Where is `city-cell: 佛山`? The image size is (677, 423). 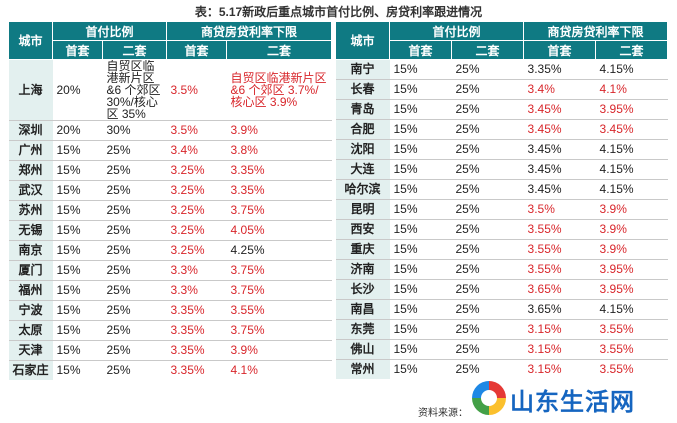
city-cell: 佛山 is located at coordinates (362, 349).